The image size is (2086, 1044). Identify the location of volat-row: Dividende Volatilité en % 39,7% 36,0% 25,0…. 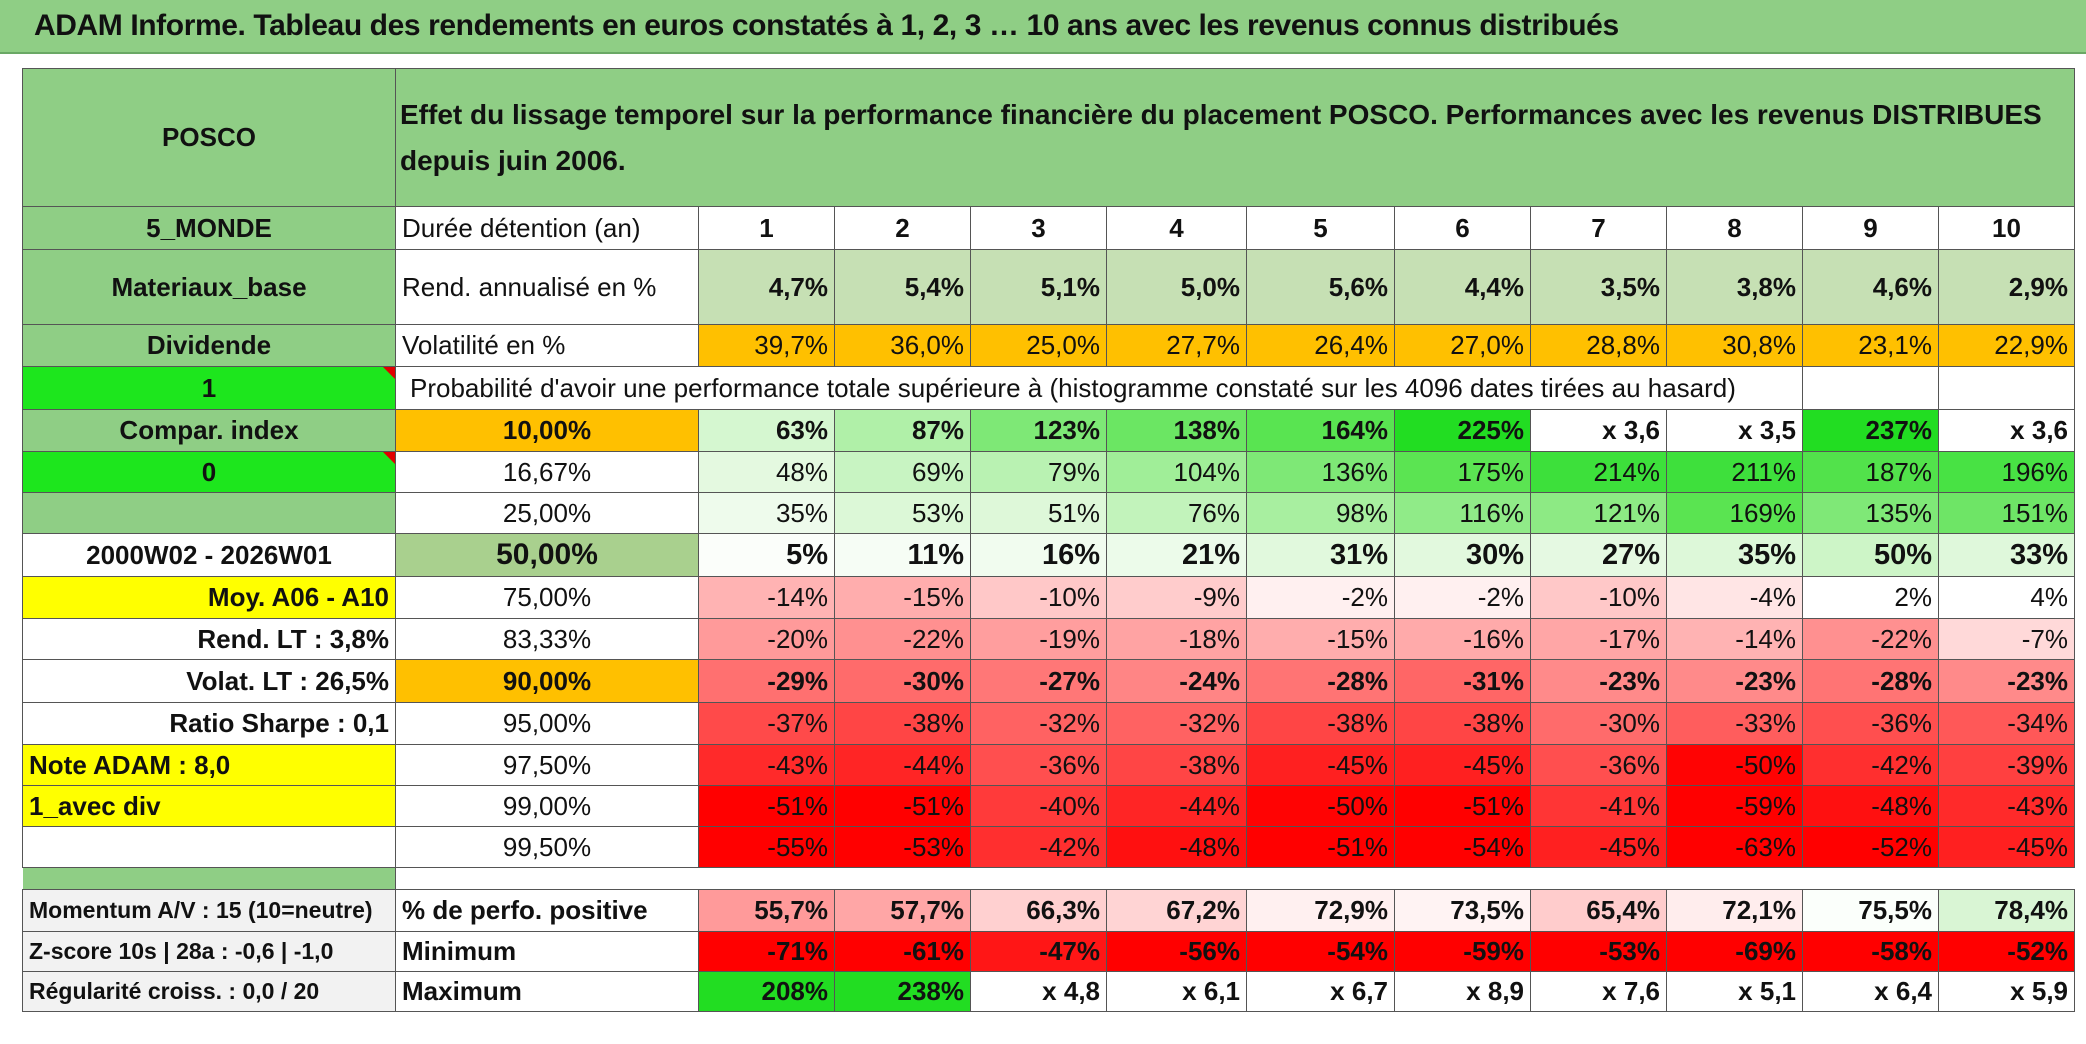
(1048, 345).